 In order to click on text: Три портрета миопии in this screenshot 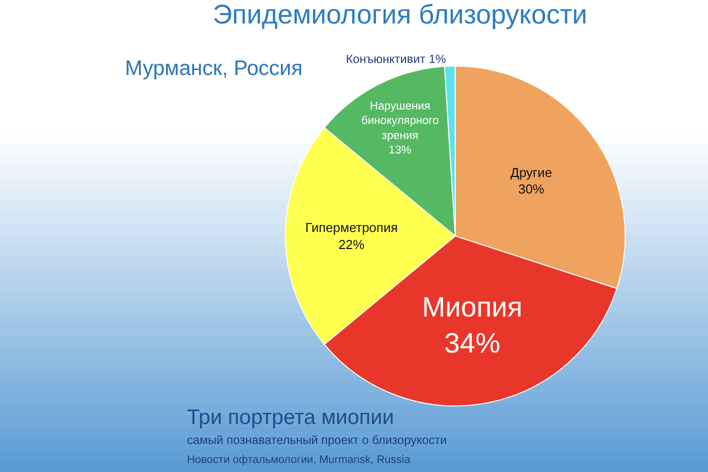, I will do `click(290, 417)`.